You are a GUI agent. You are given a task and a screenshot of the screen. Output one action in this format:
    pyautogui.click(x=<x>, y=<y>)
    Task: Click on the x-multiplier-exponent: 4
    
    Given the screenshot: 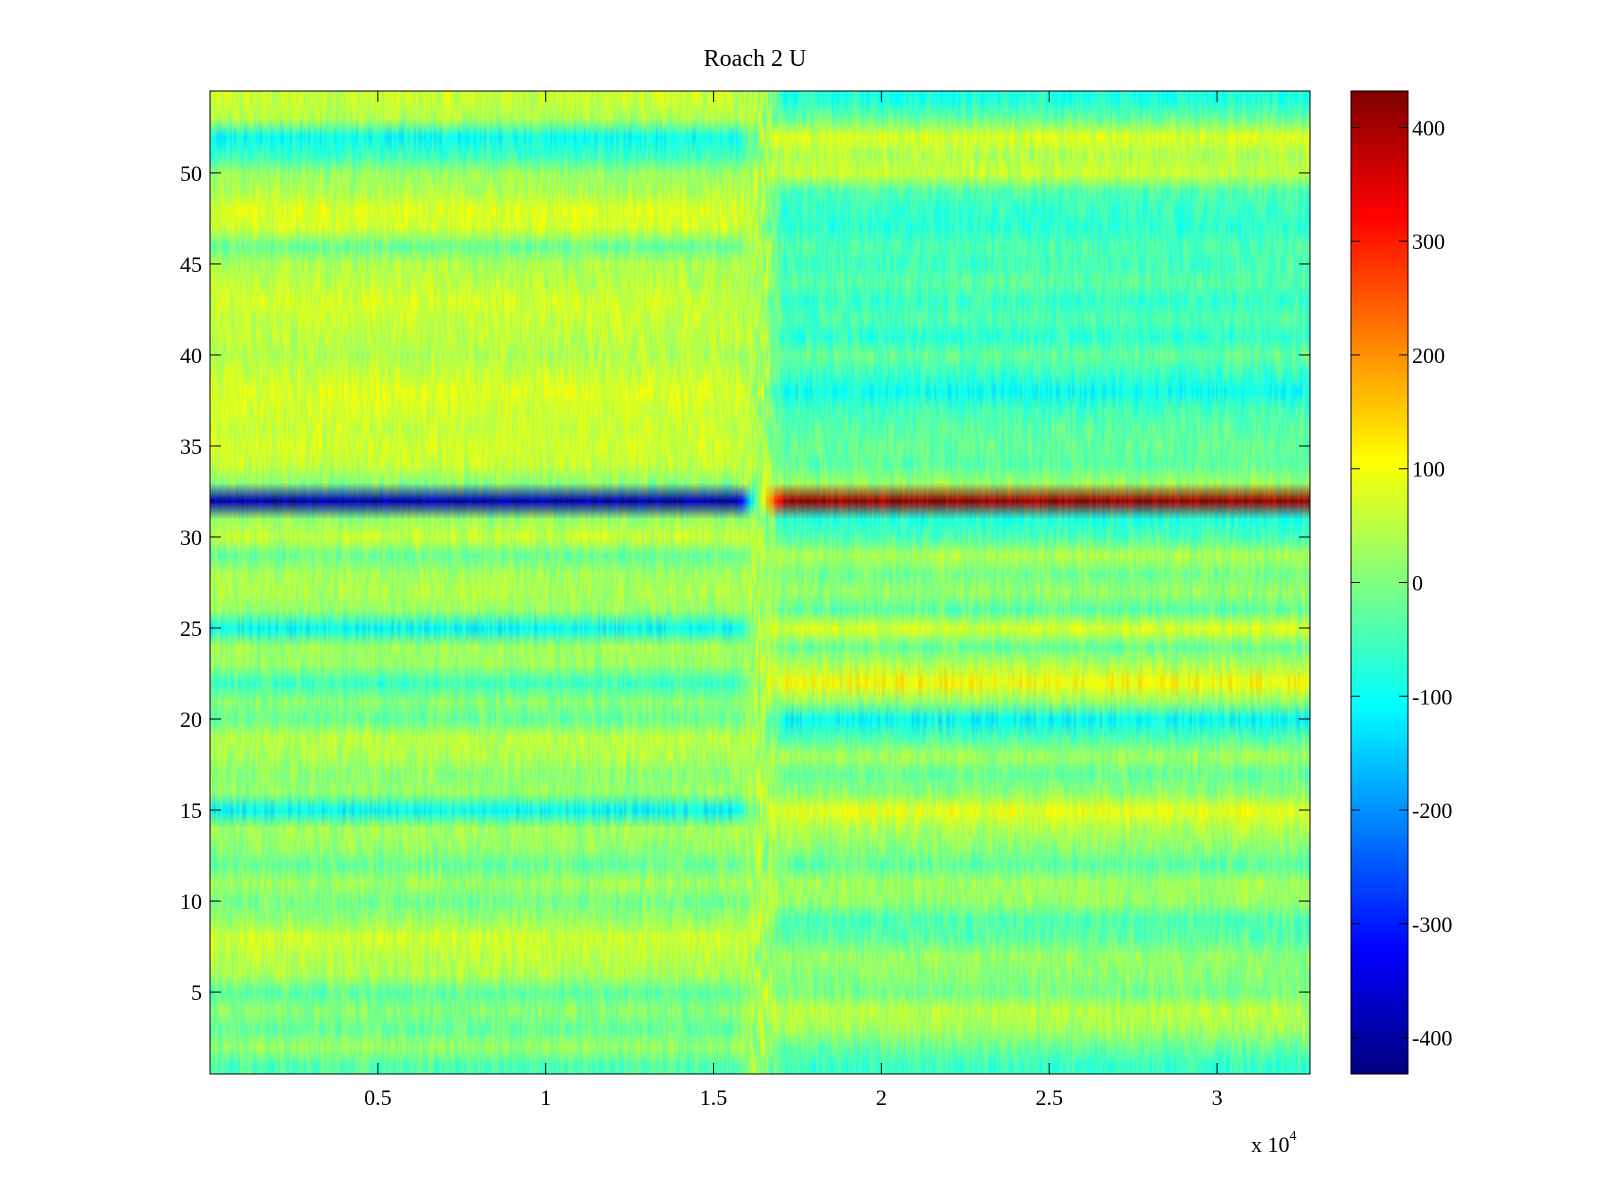 What is the action you would take?
    pyautogui.click(x=1293, y=1136)
    